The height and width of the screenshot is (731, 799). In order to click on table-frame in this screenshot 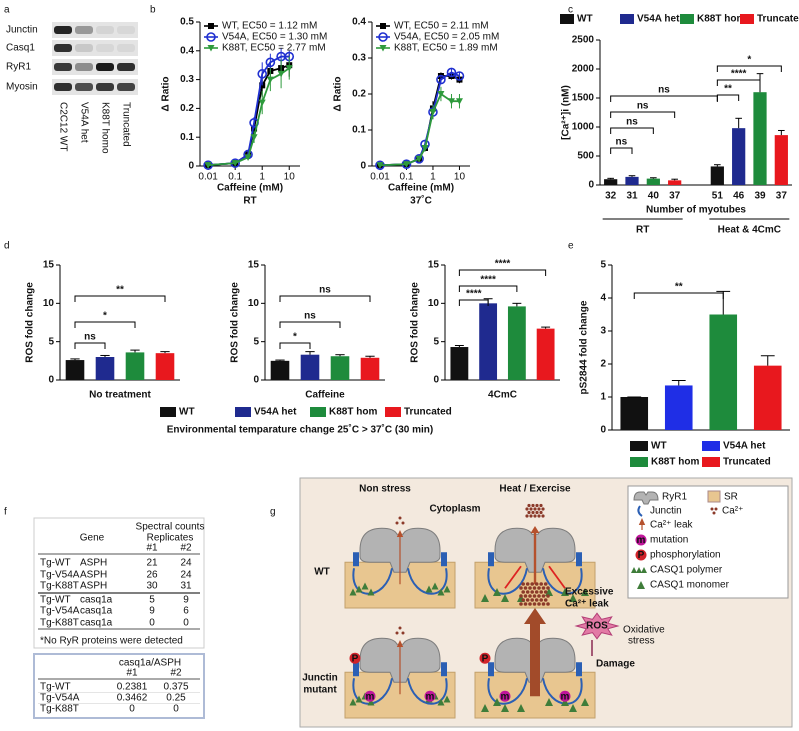, I will do `click(119, 686)`.